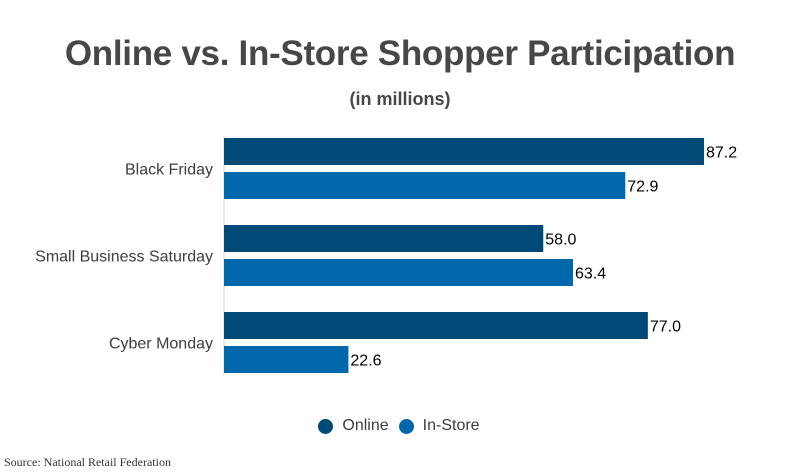 This screenshot has width=800, height=473. What do you see at coordinates (161, 344) in the screenshot?
I see `category-label-cyber-monday: Cyber Monday` at bounding box center [161, 344].